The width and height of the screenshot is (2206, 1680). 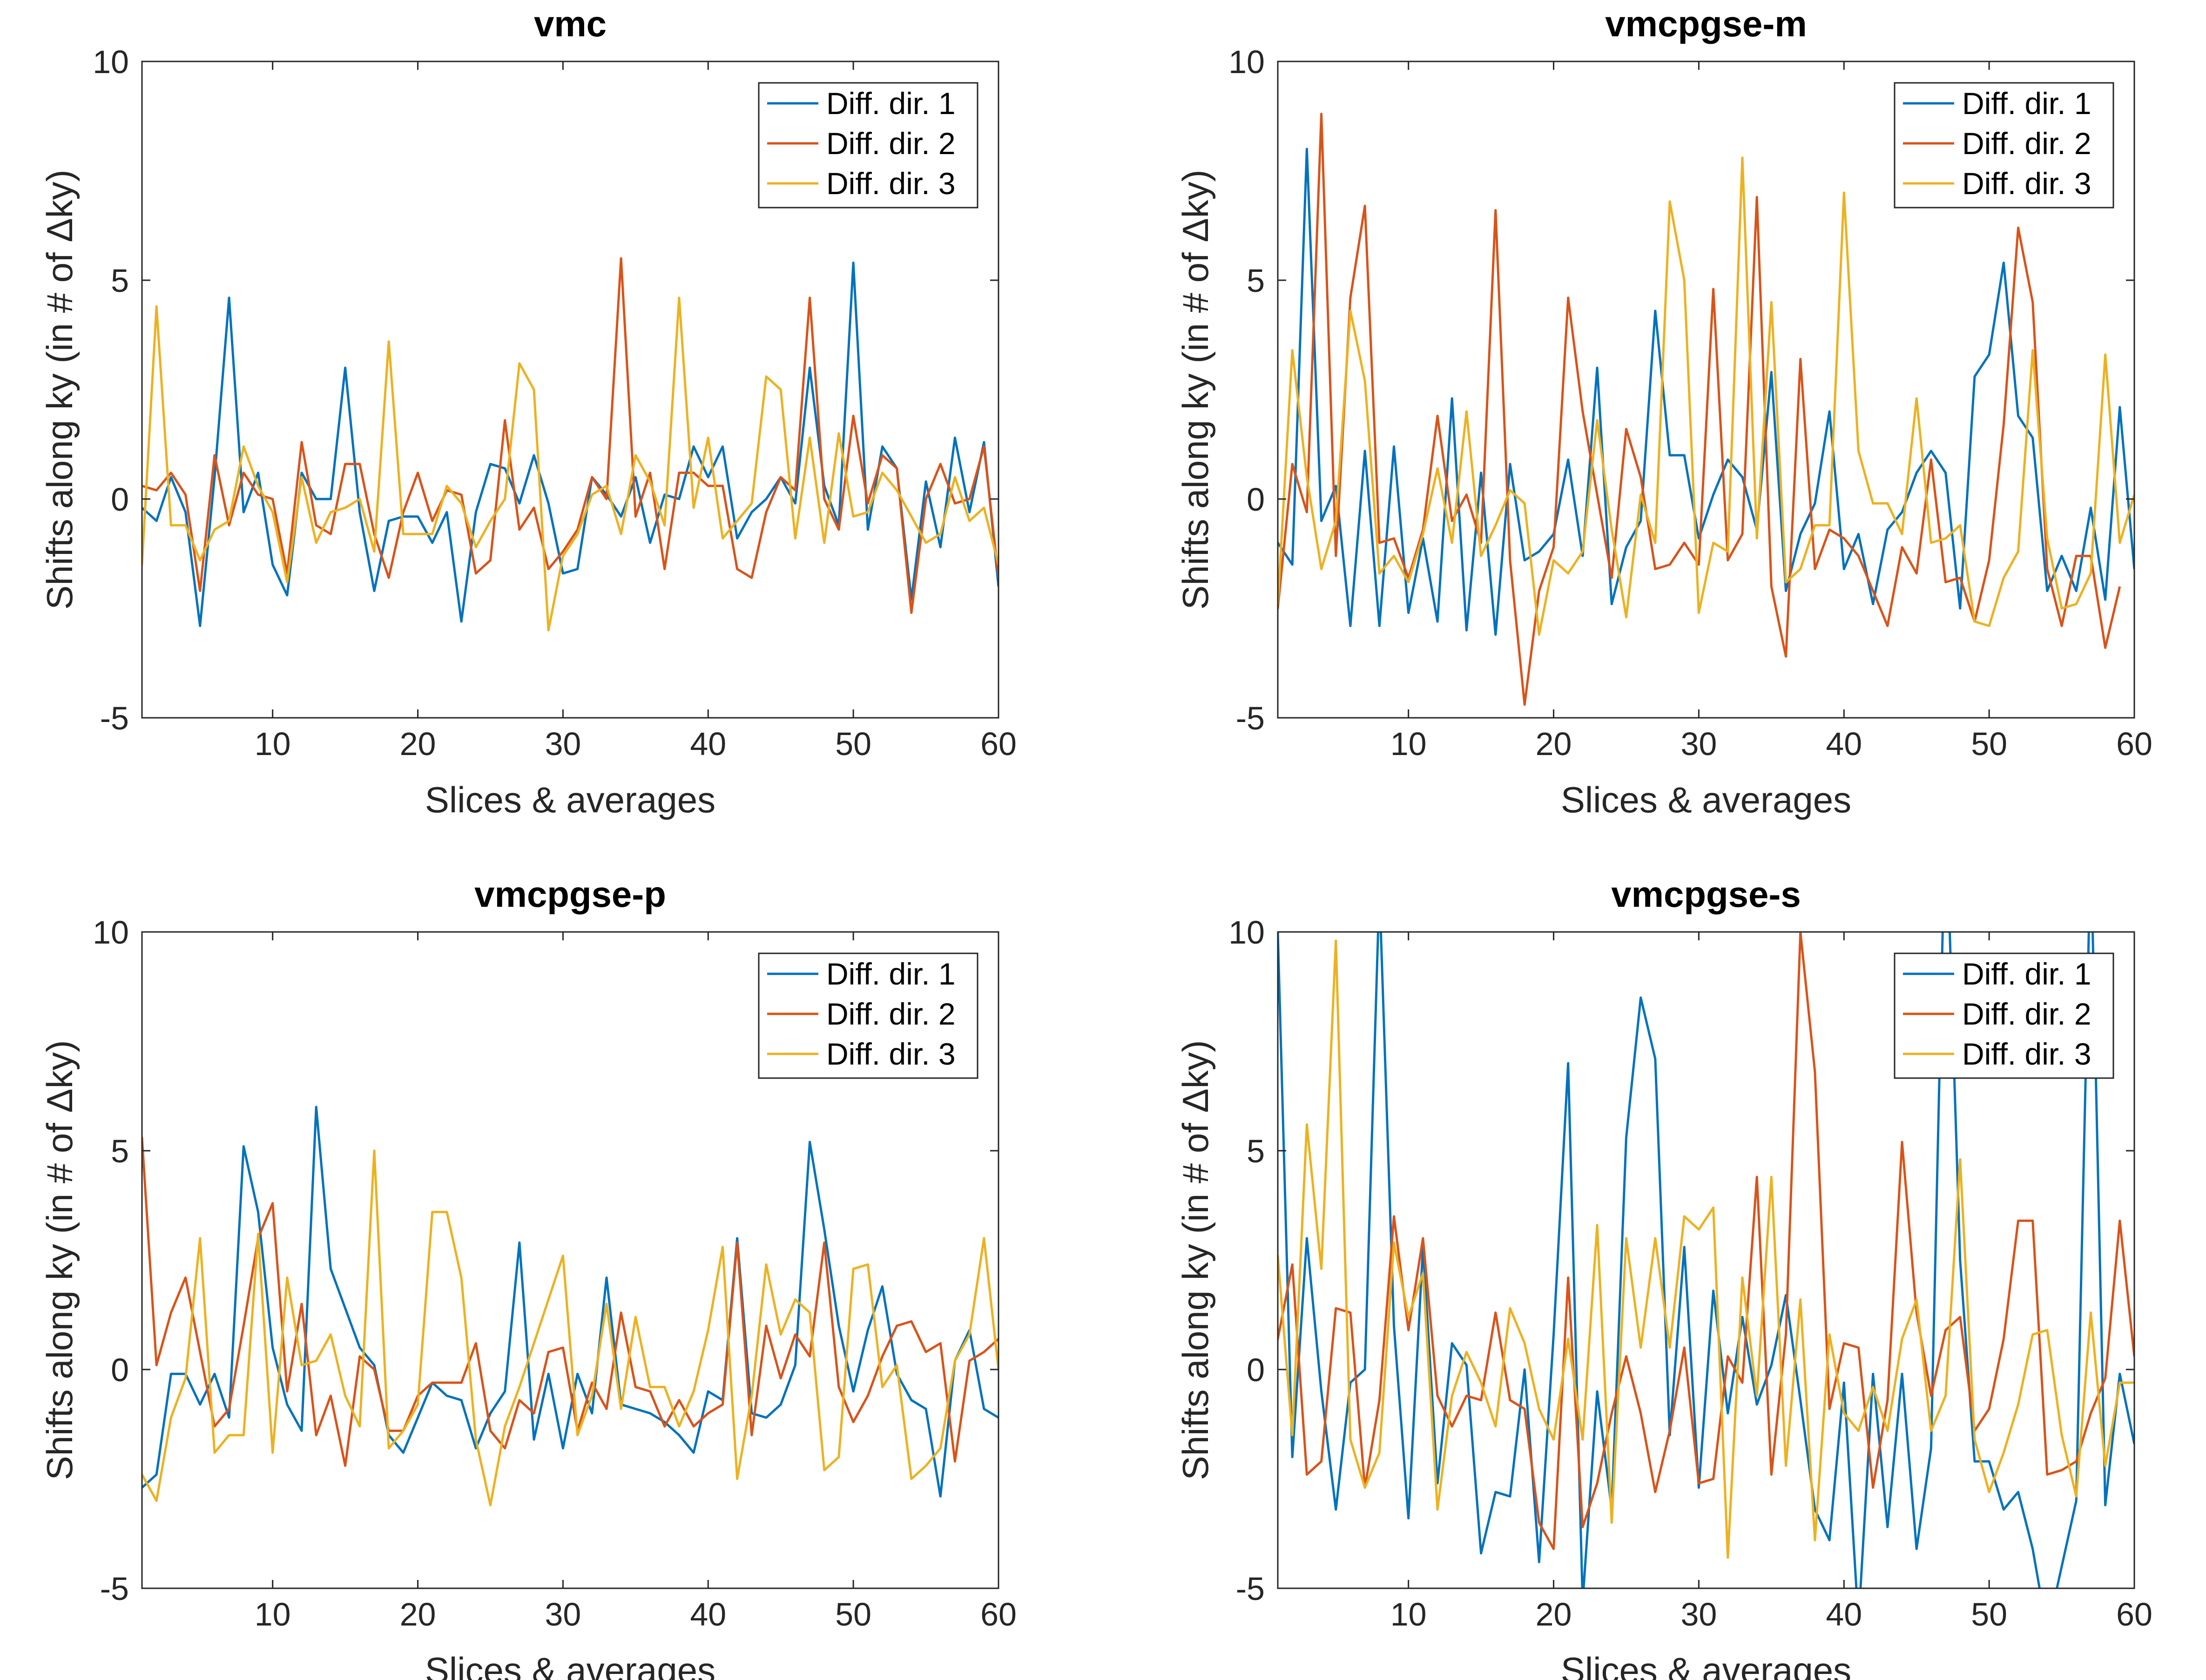 I want to click on plot-title: vmcpgse-m, so click(x=1706, y=24).